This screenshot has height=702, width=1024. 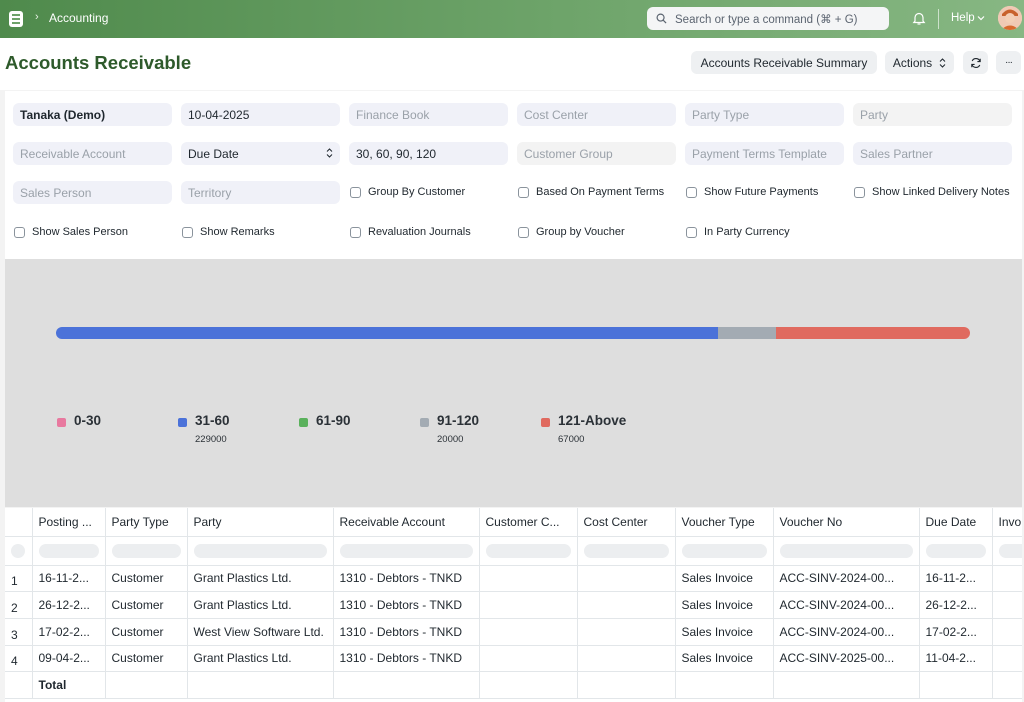 I want to click on party-filter: Party, so click(x=932, y=114).